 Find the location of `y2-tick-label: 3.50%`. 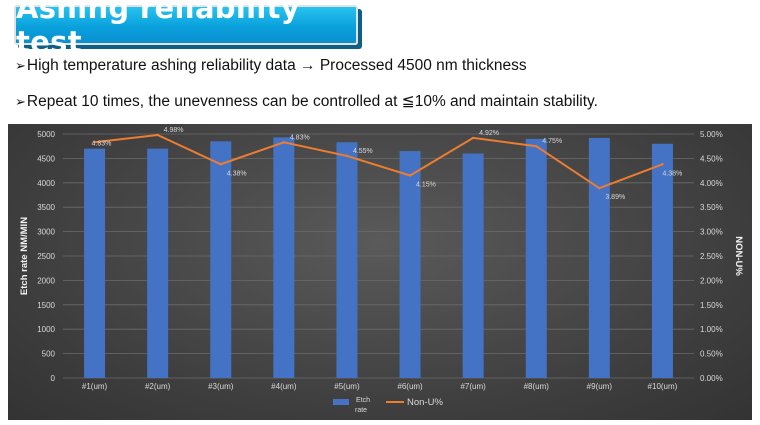

y2-tick-label: 3.50% is located at coordinates (711, 207).